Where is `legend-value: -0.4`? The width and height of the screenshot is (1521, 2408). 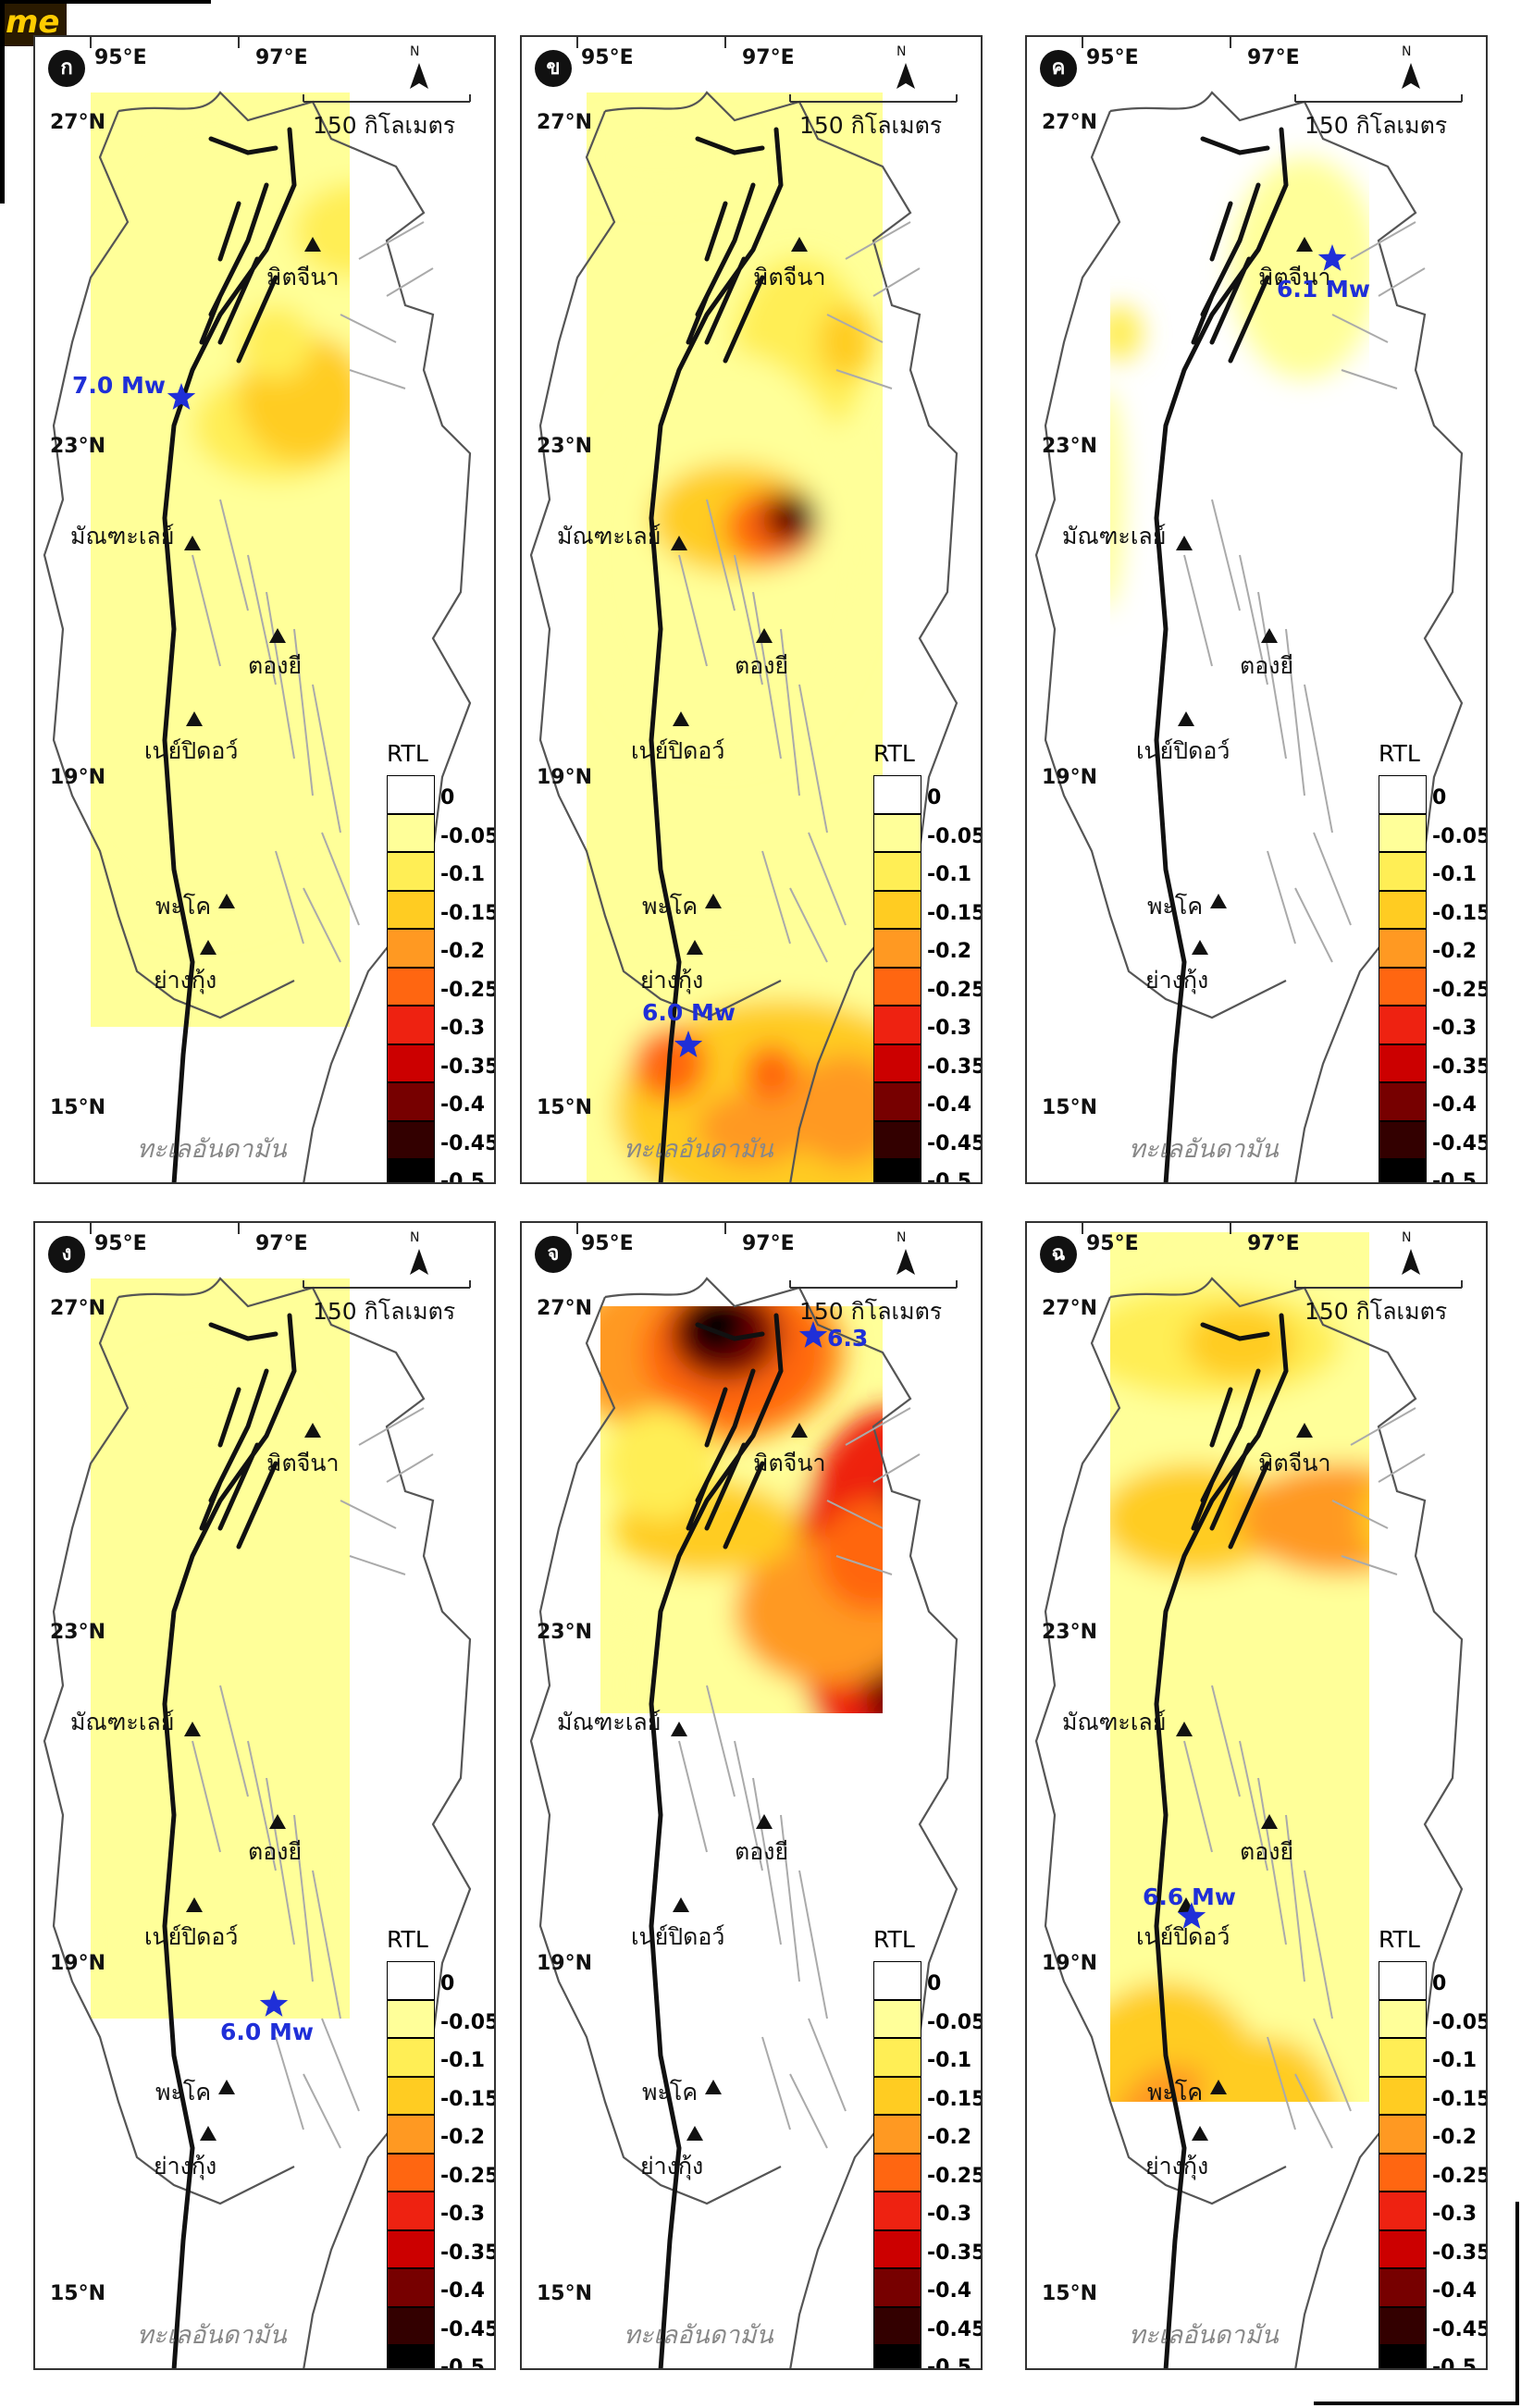 legend-value: -0.4 is located at coordinates (463, 2291).